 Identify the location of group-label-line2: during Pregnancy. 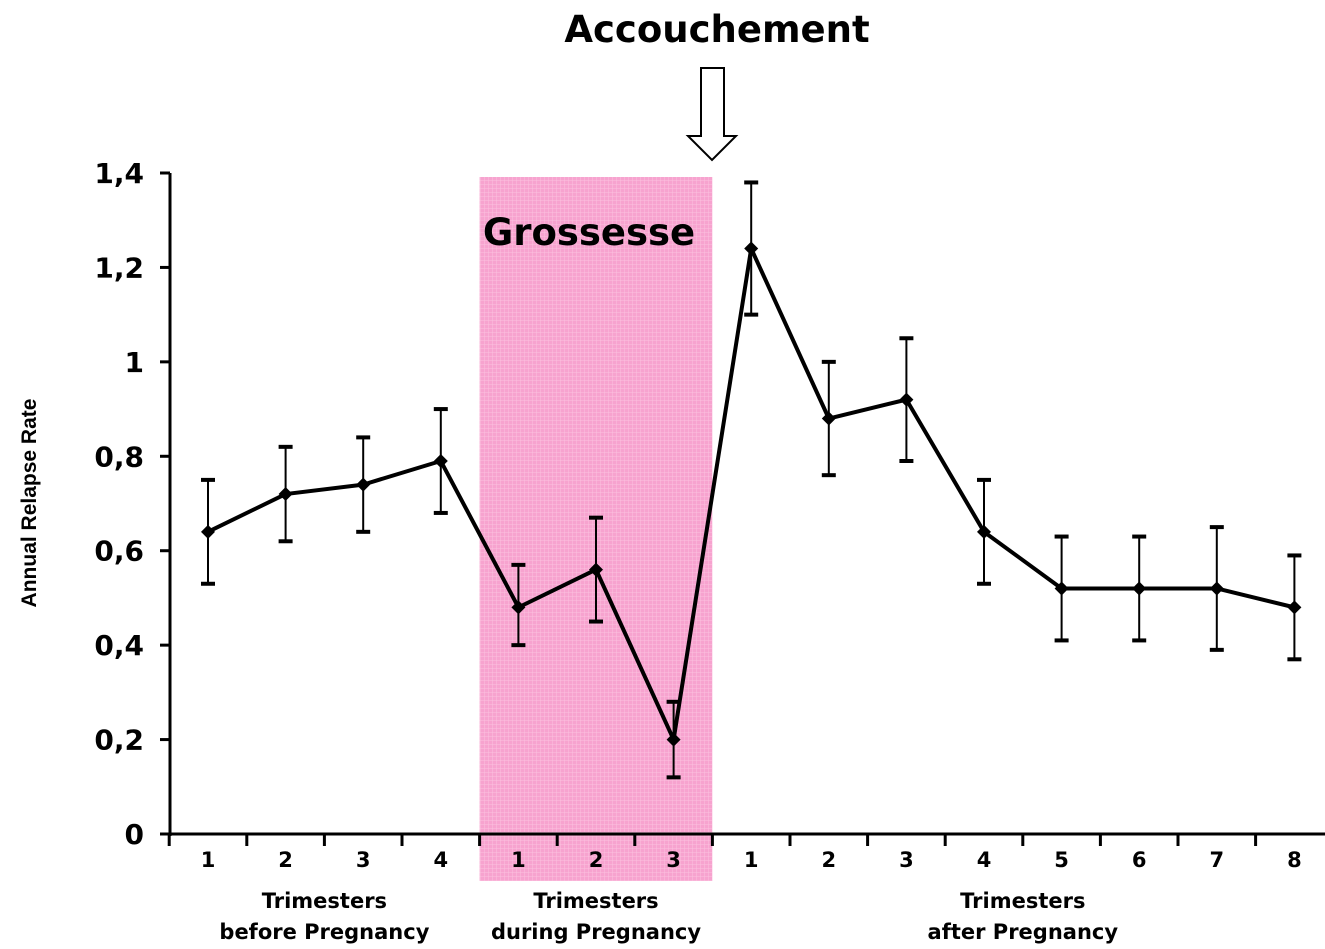
(596, 932).